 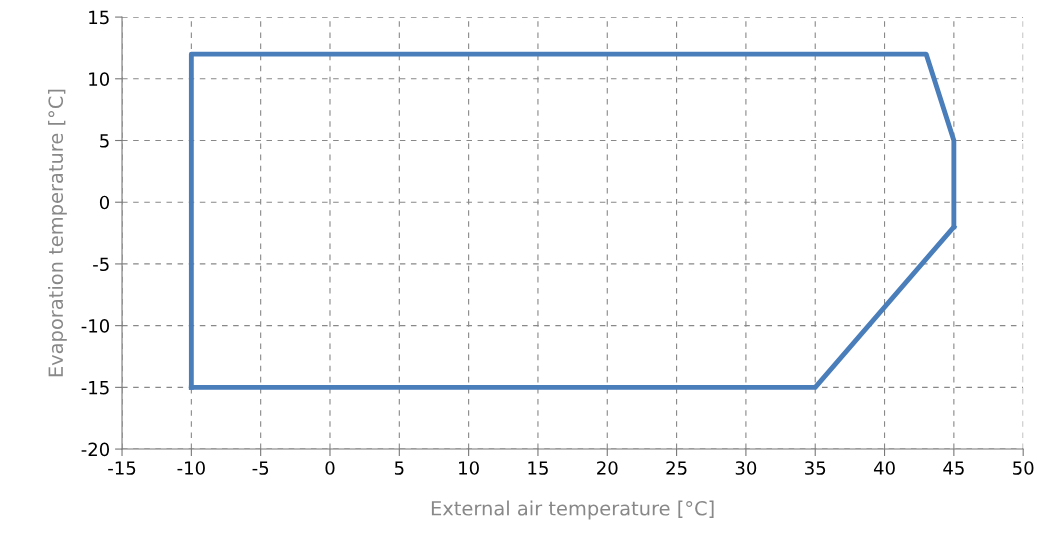 I want to click on x-tick-label: -10, so click(x=191, y=468).